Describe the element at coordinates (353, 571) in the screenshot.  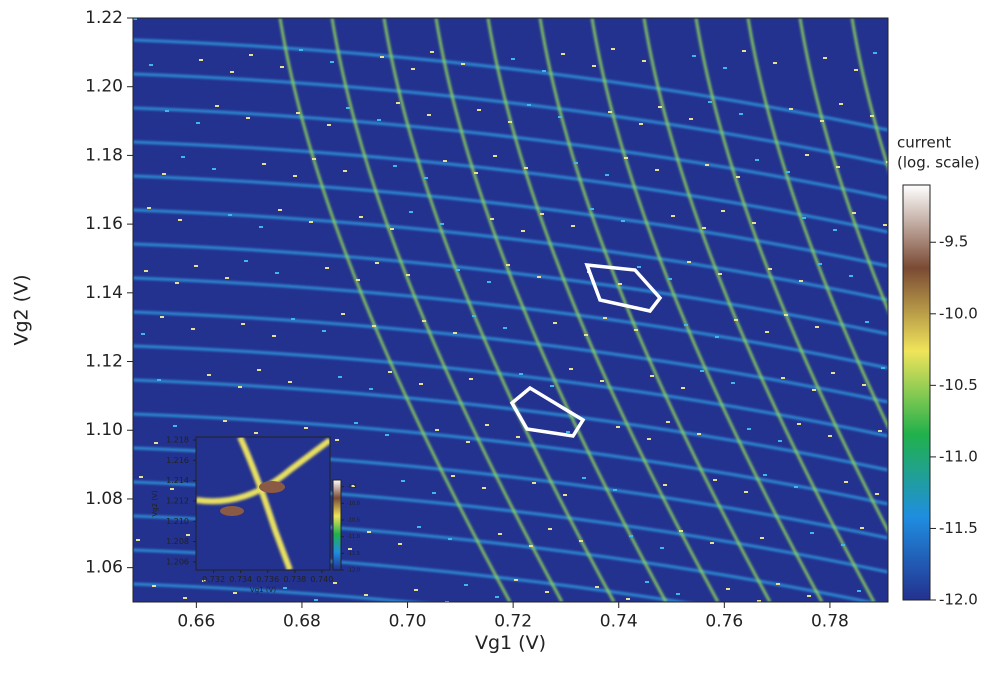
I see `colorbar-tick-label: -12.0` at that location.